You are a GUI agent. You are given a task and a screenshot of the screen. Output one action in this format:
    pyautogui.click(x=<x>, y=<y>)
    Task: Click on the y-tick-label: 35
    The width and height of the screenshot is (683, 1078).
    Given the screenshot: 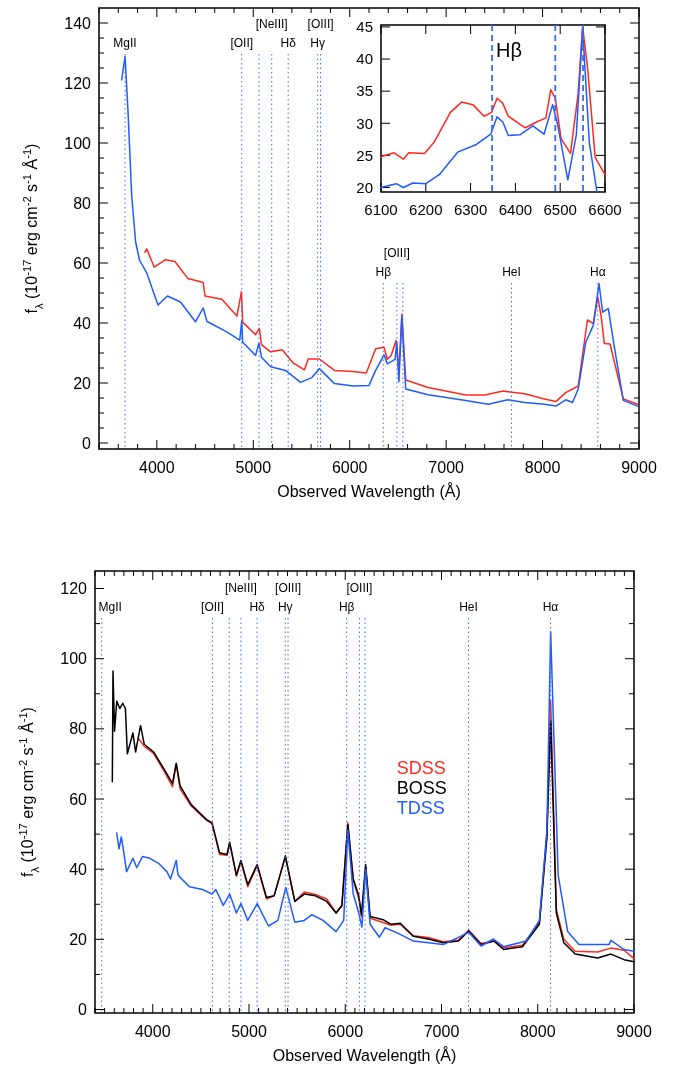 What is the action you would take?
    pyautogui.click(x=364, y=91)
    